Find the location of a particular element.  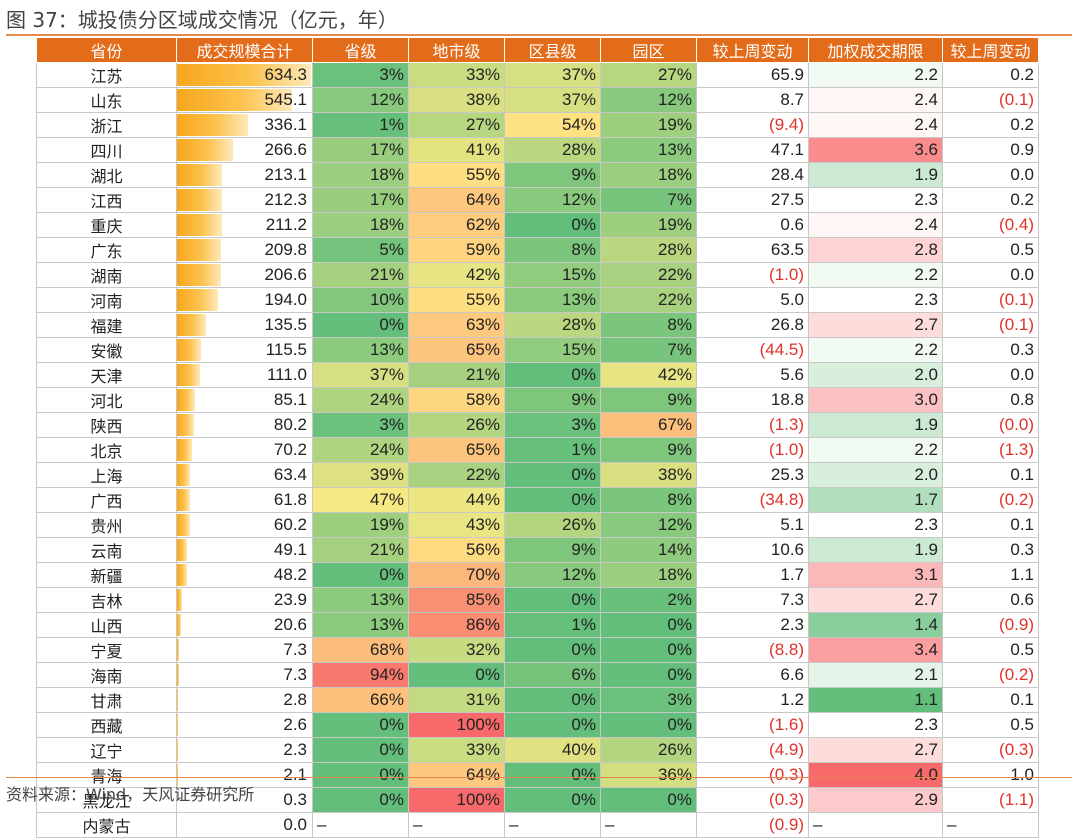

term-change-cell: 1.1 is located at coordinates (991, 575).